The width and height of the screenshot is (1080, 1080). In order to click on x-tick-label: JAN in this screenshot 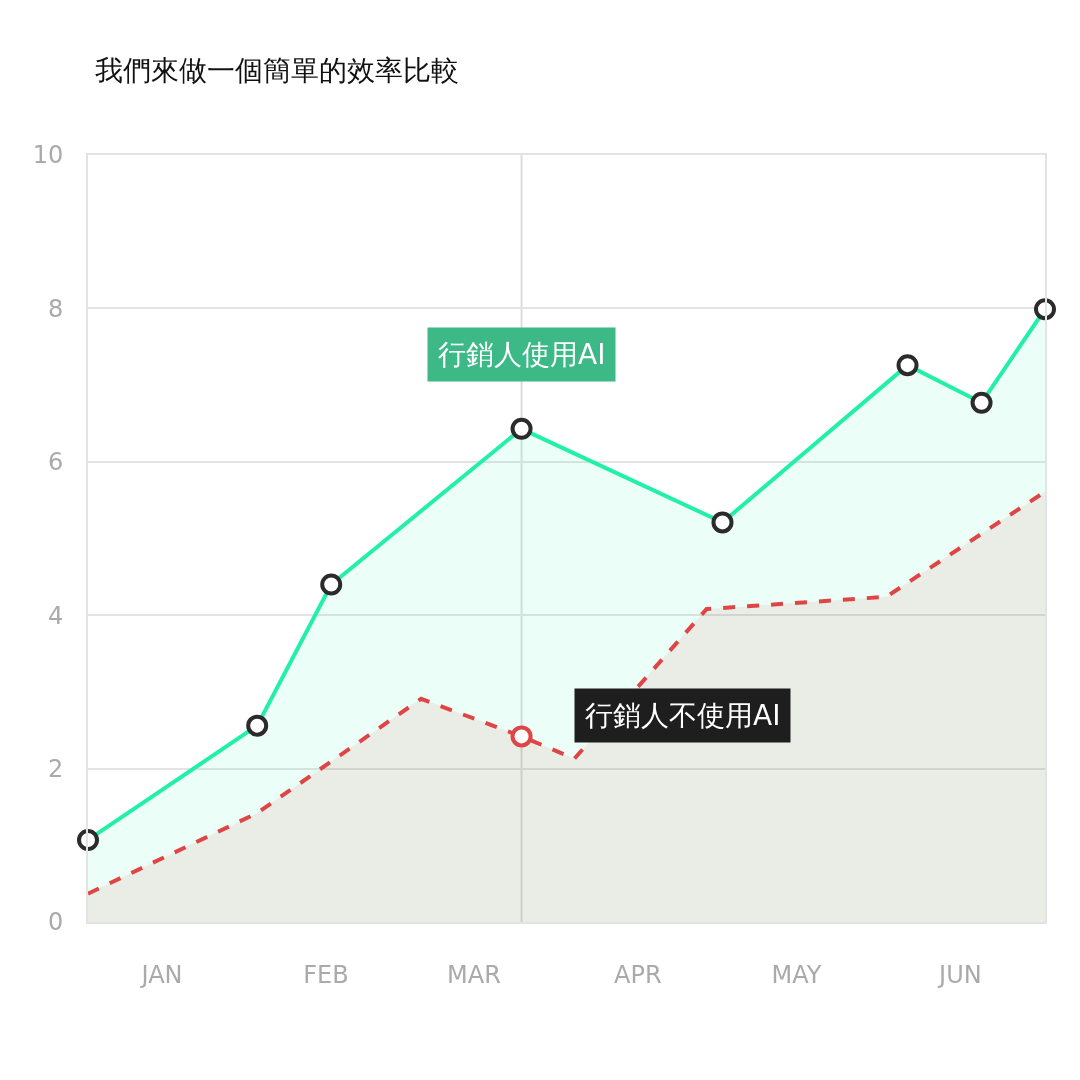, I will do `click(161, 974)`.